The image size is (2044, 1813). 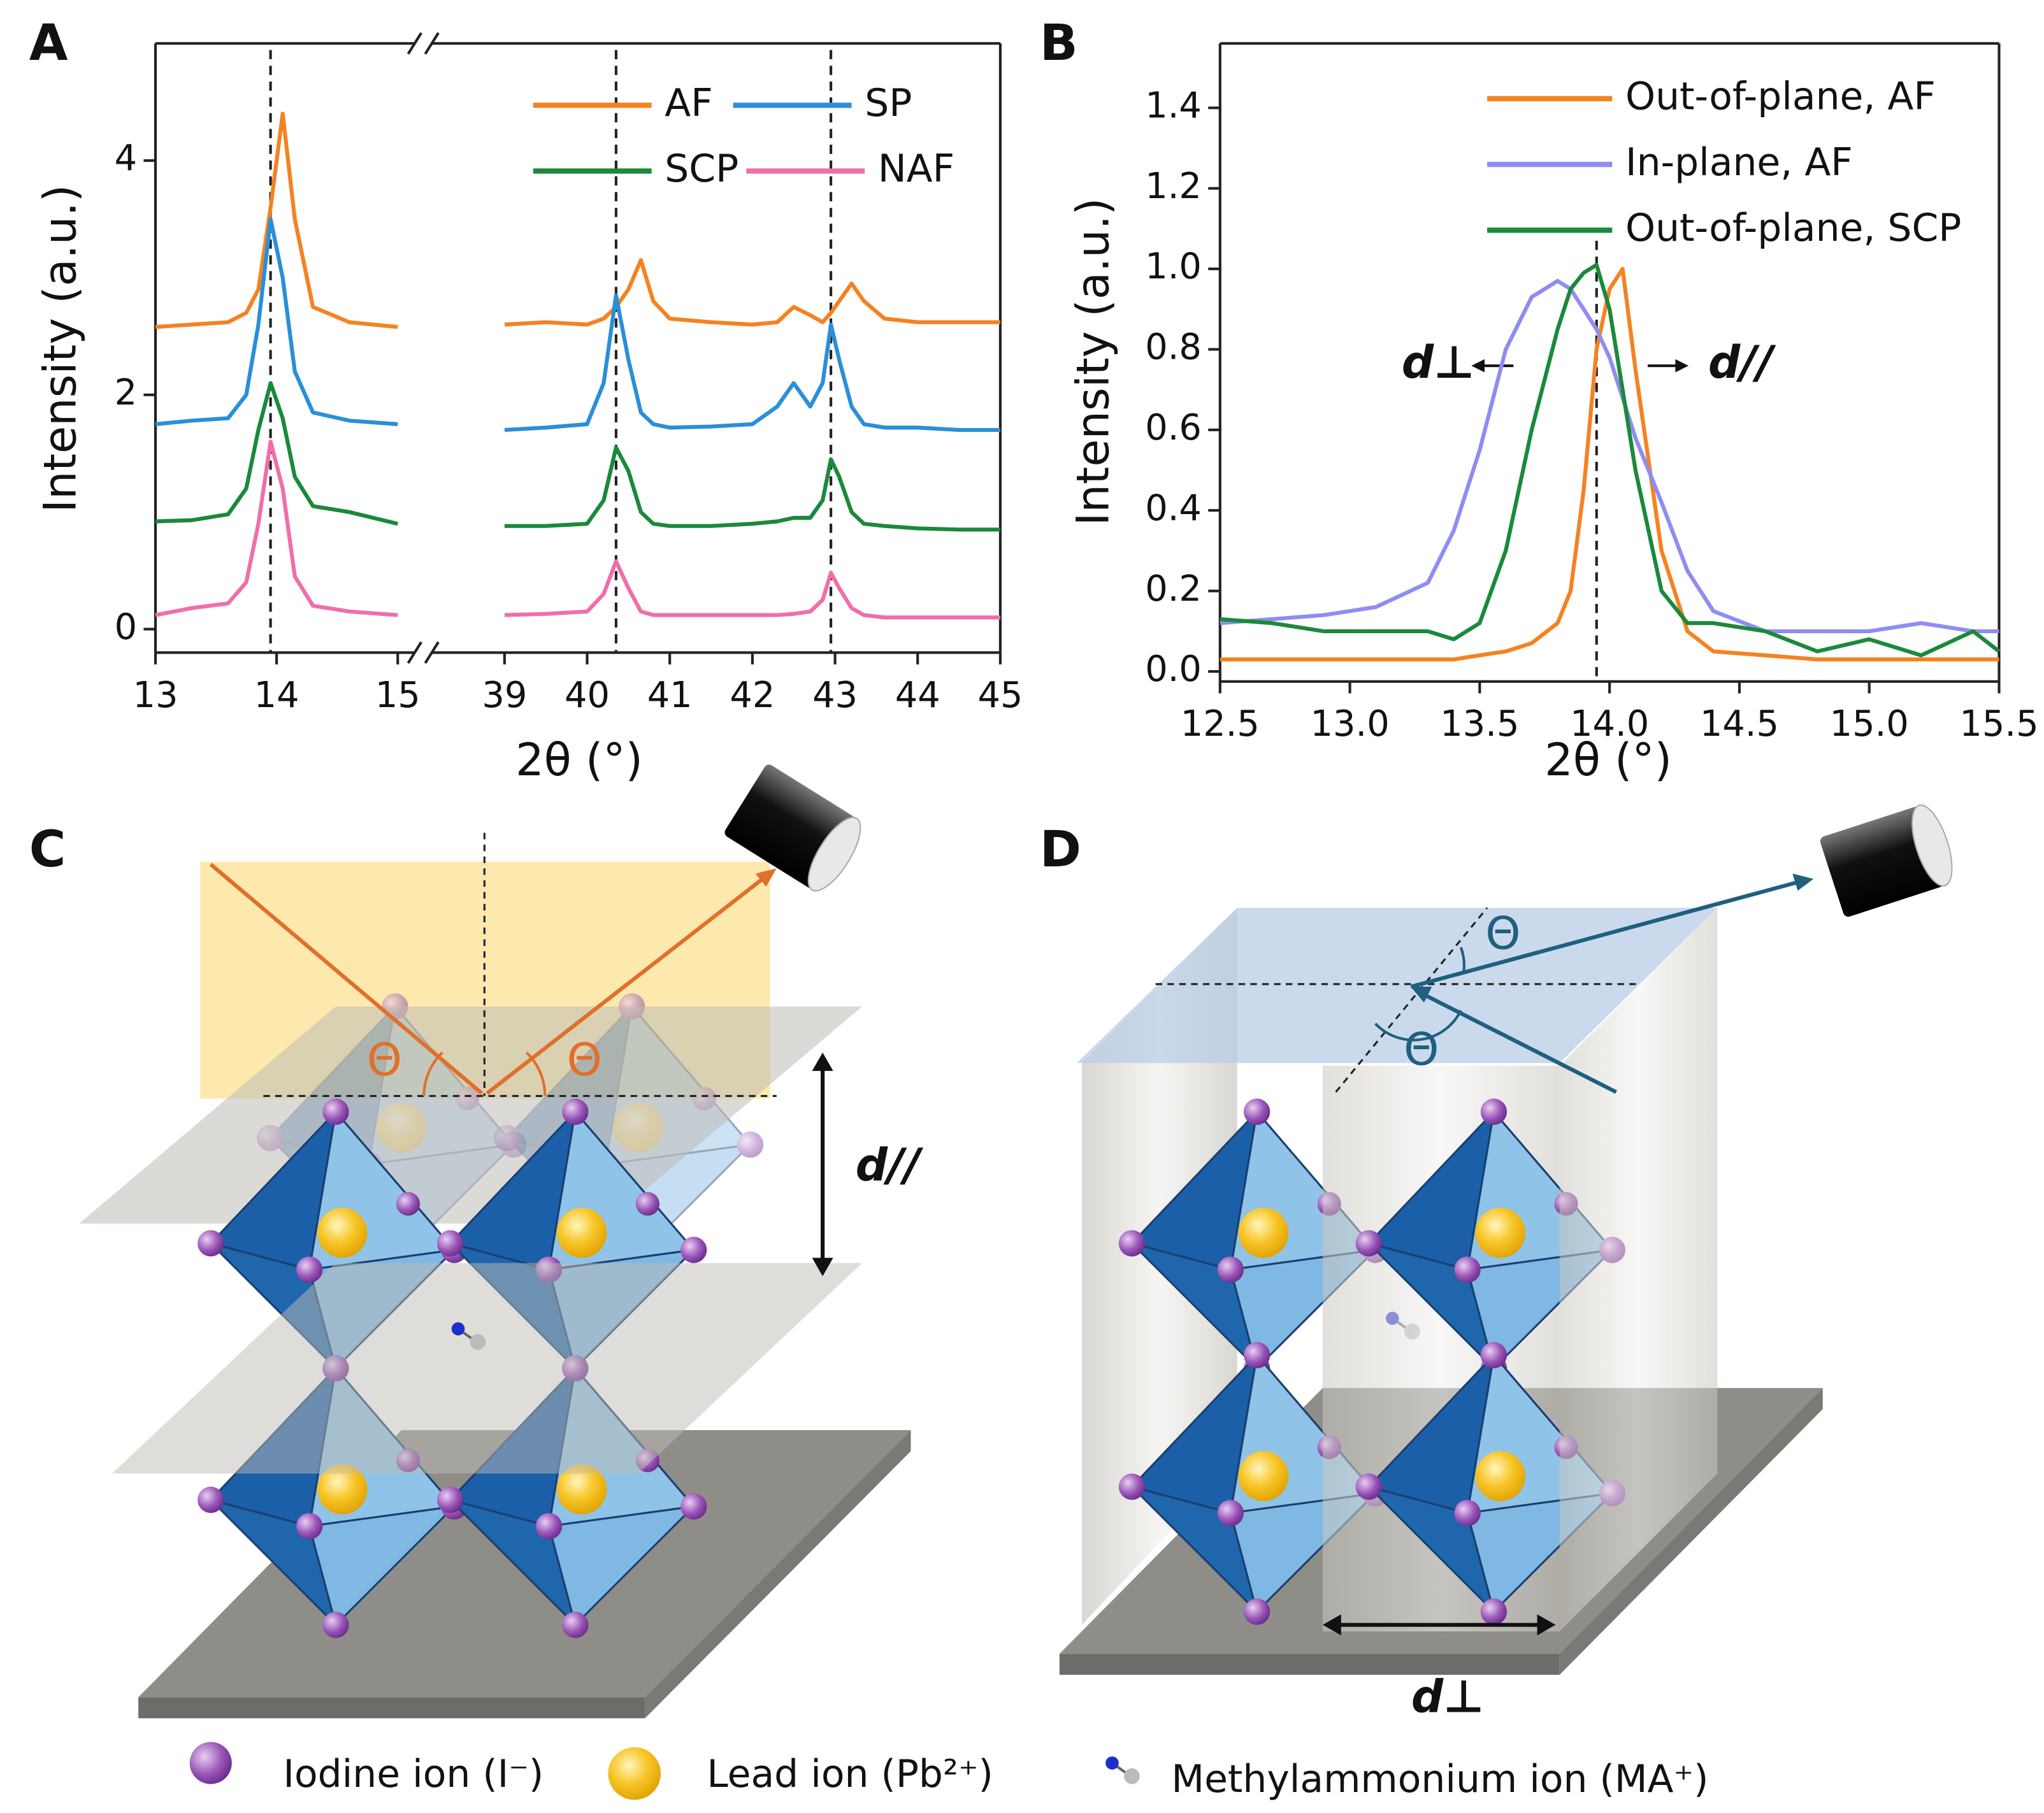 What do you see at coordinates (47, 849) in the screenshot?
I see `panel-letter: C` at bounding box center [47, 849].